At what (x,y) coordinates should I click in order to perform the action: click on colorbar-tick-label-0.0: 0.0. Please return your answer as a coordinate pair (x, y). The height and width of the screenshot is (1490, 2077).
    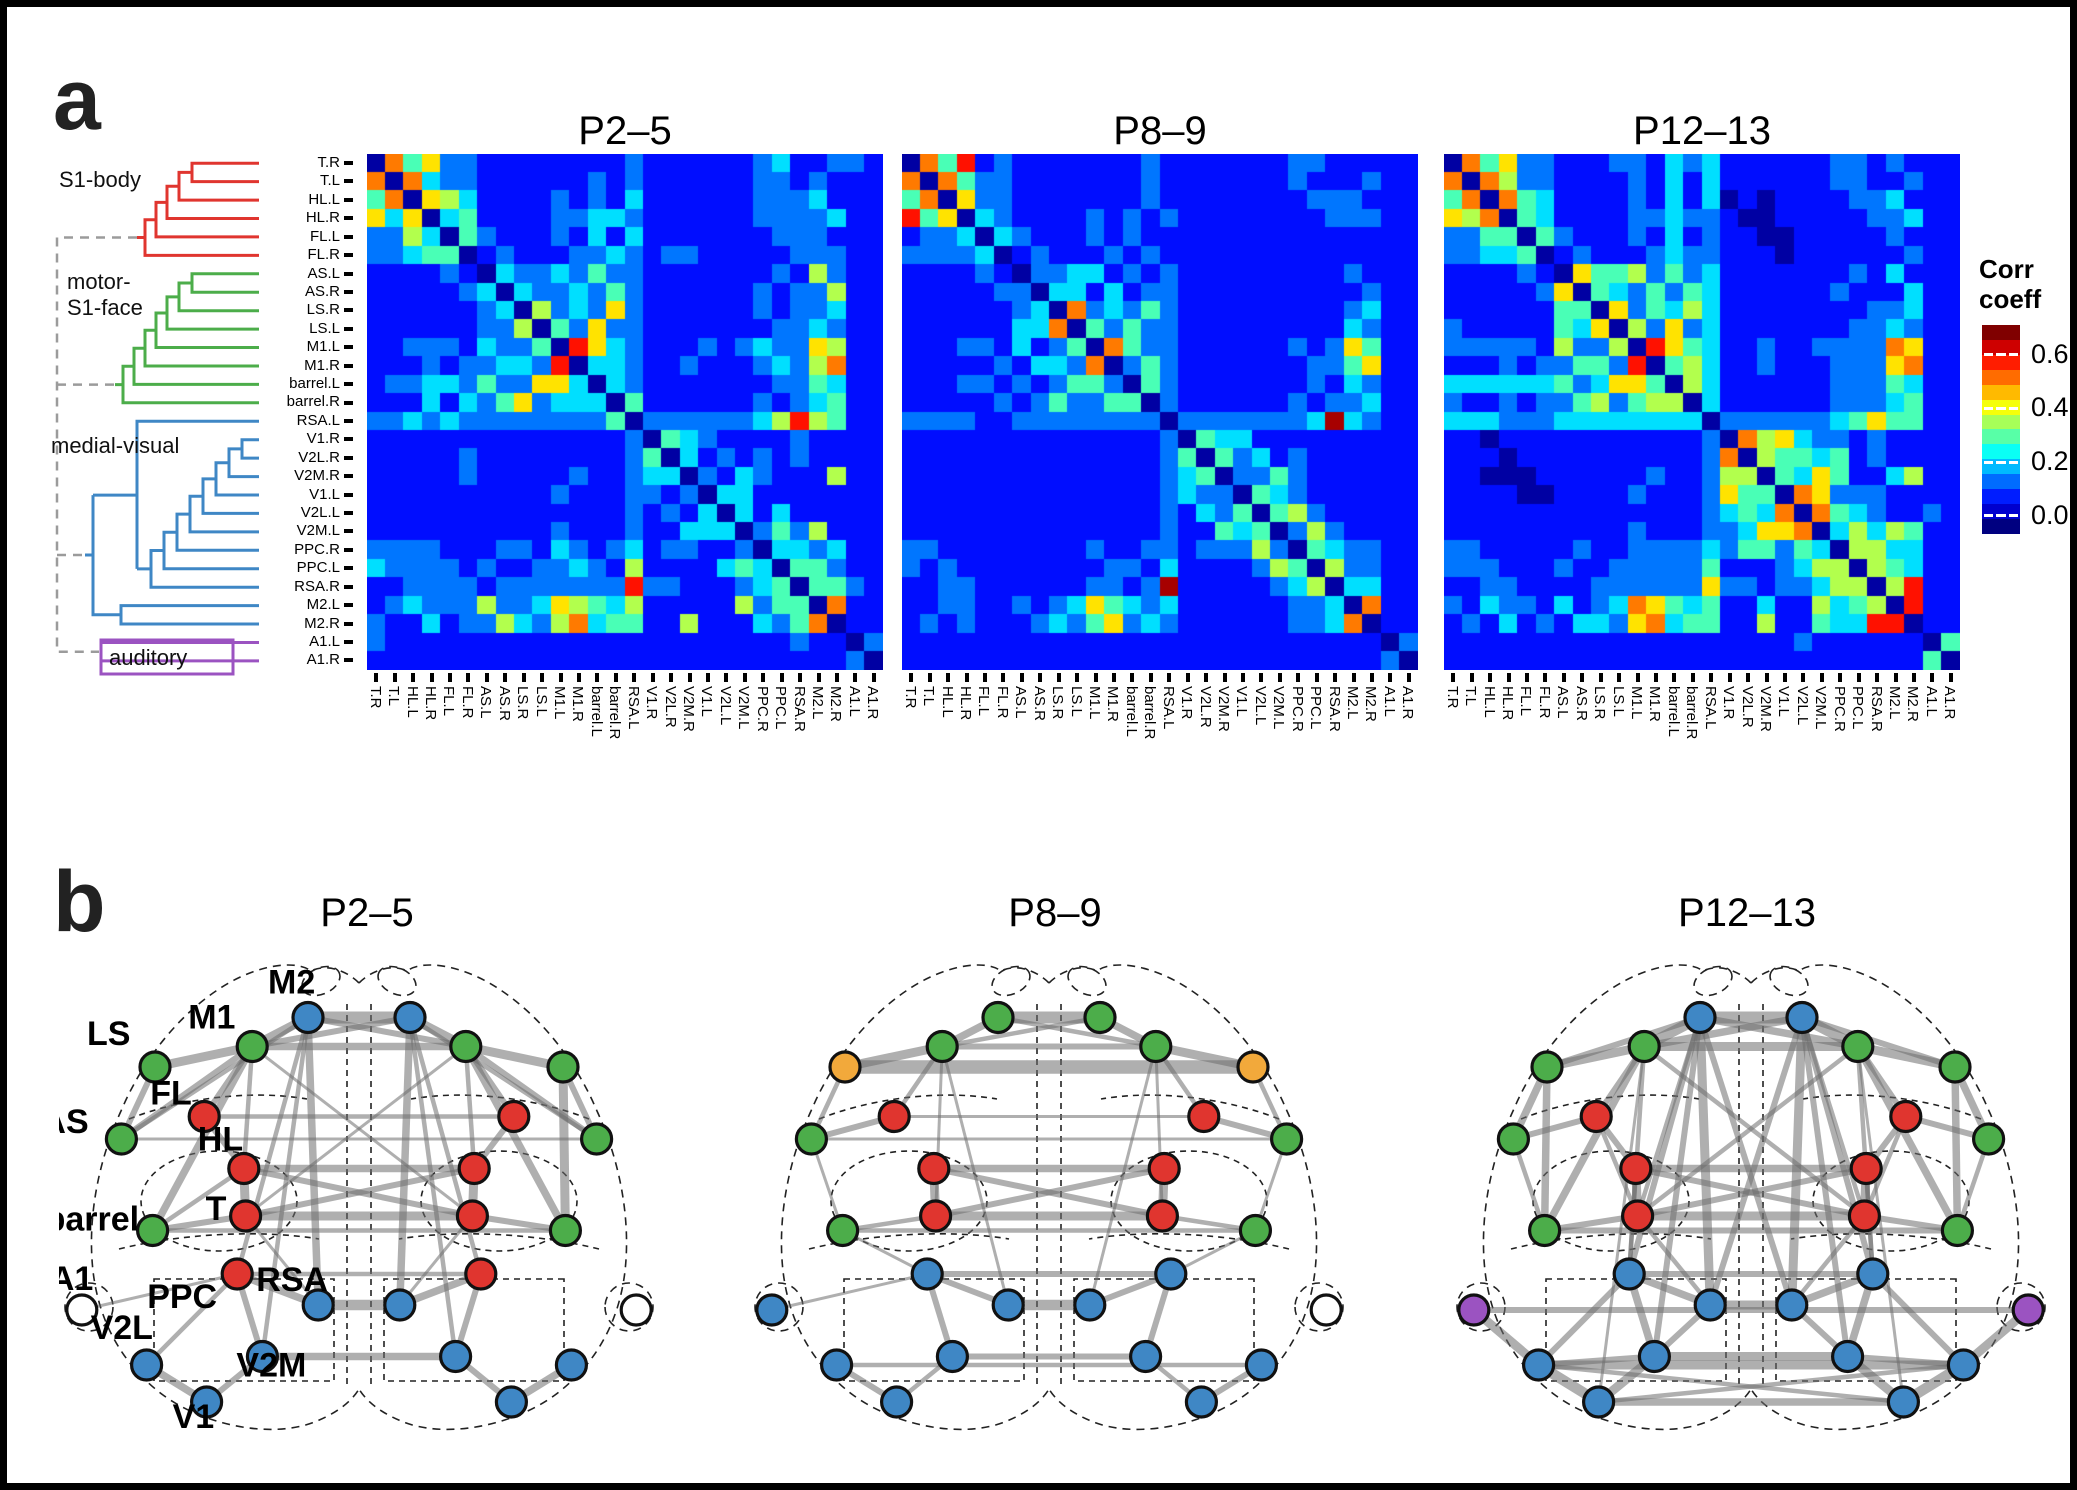
    Looking at the image, I should click on (2050, 514).